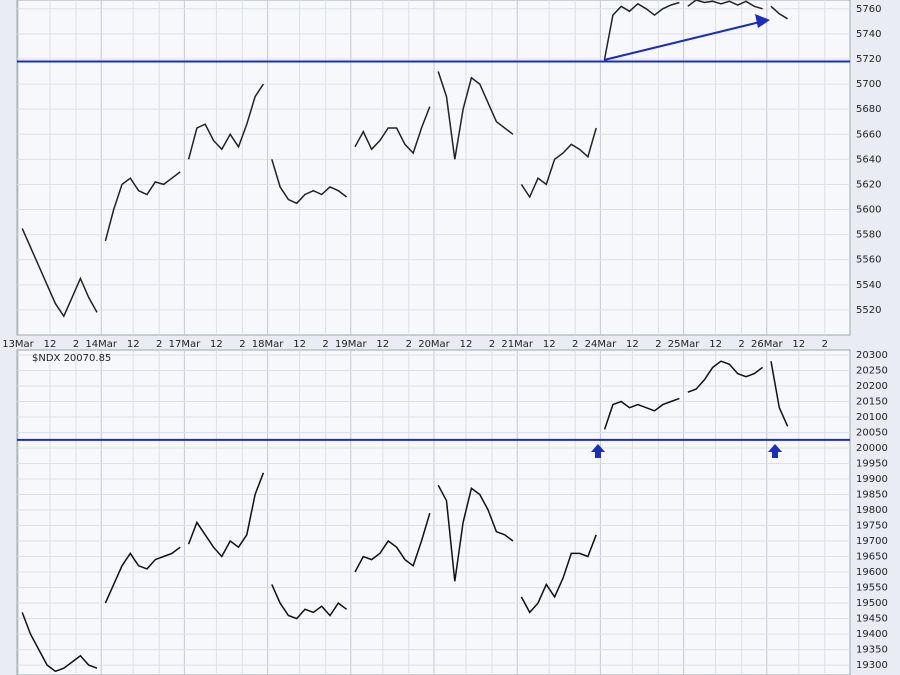 The width and height of the screenshot is (900, 675). What do you see at coordinates (868, 109) in the screenshot?
I see `y-tick-label: 5680` at bounding box center [868, 109].